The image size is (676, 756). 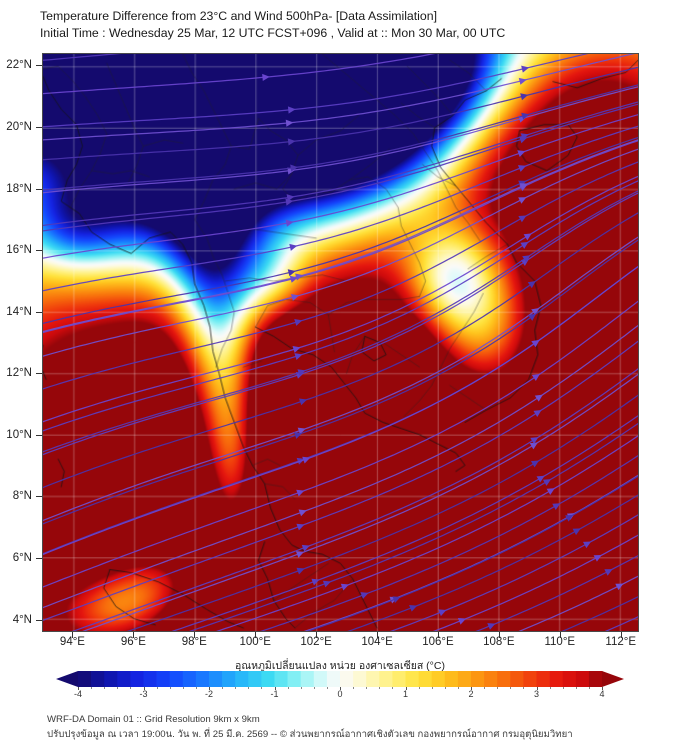 I want to click on y-axis-tick-label: 12°N, so click(x=19, y=373).